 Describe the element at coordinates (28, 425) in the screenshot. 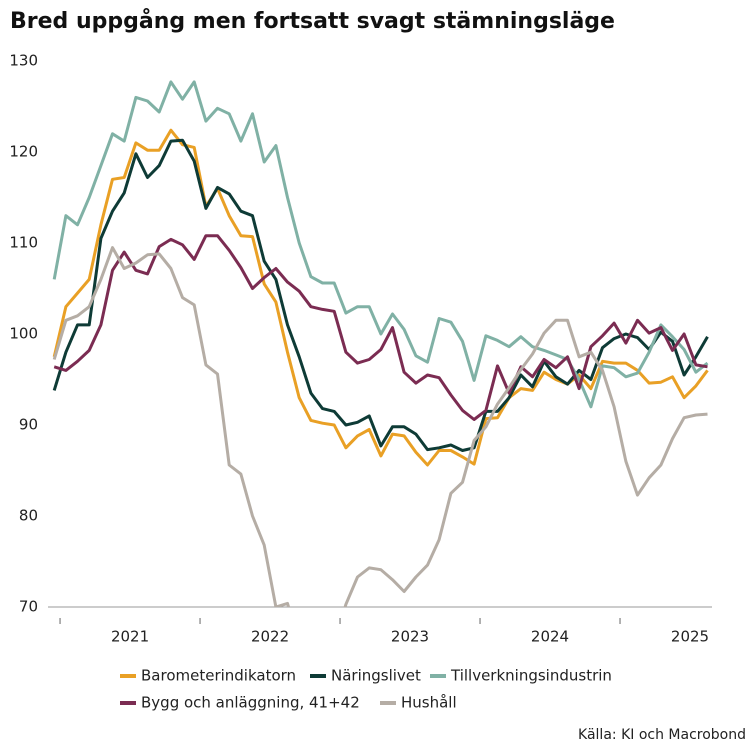

I see `y-tick-label: 90` at that location.